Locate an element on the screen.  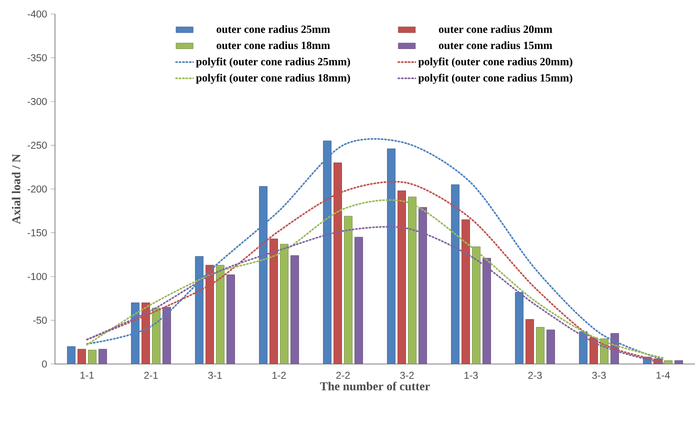
legend-label: polyfit (outer cone radius 20mm) is located at coordinates (495, 62).